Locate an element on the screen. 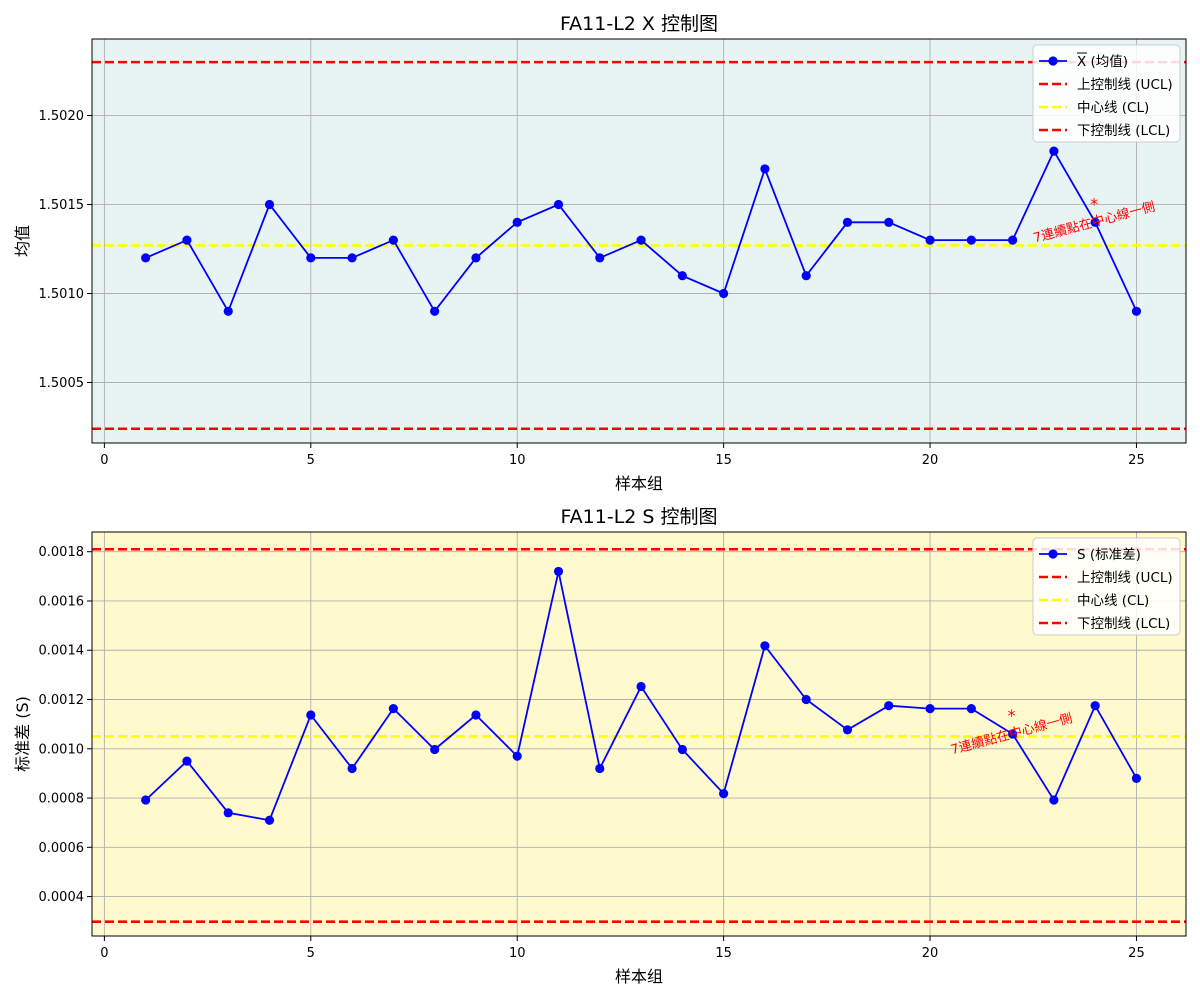  legend: S (标准差) 上控制线 (UCL) 中心线 (CL) 下控制线 (LCL) is located at coordinates (1106, 586).